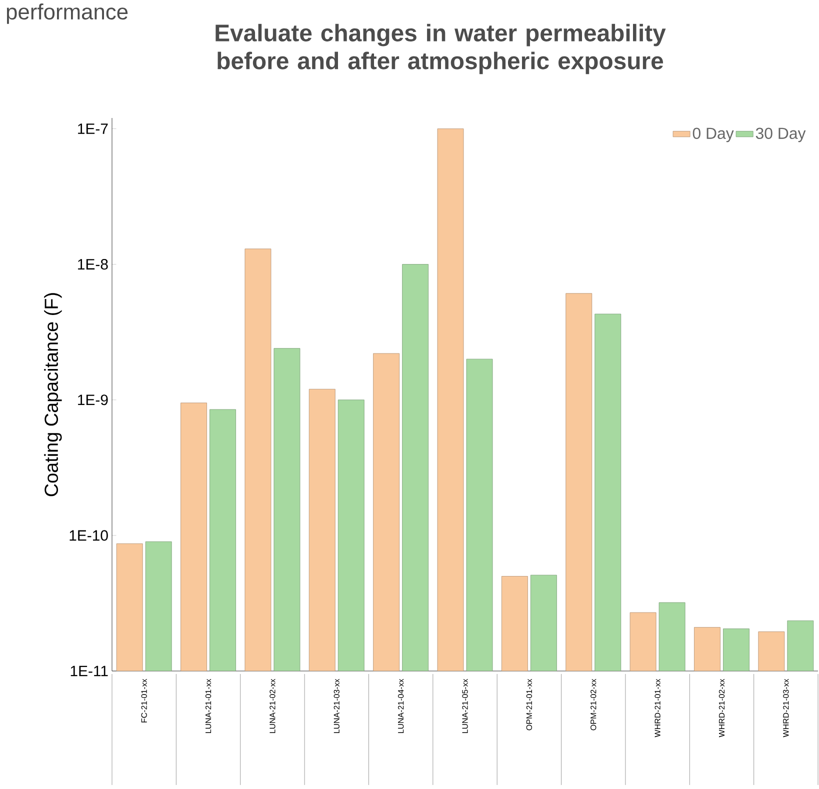 Image resolution: width=819 pixels, height=789 pixels. What do you see at coordinates (67, 14) in the screenshot?
I see `text: performance` at bounding box center [67, 14].